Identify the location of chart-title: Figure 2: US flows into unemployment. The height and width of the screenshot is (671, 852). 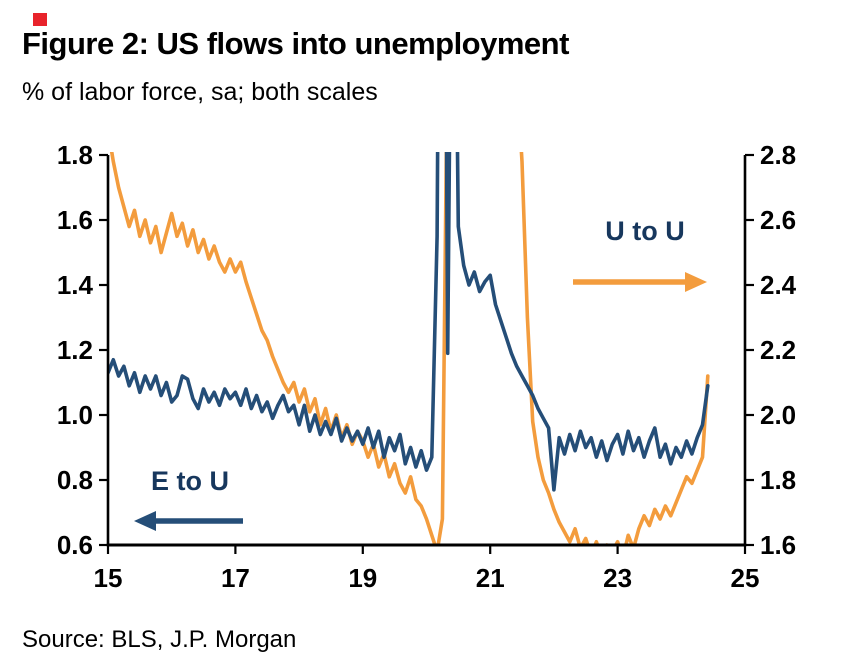
(295, 43).